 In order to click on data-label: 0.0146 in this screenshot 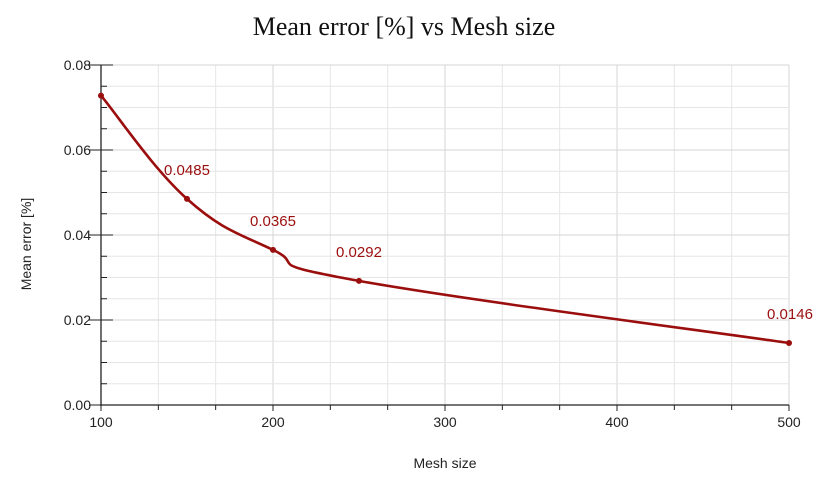, I will do `click(790, 314)`.